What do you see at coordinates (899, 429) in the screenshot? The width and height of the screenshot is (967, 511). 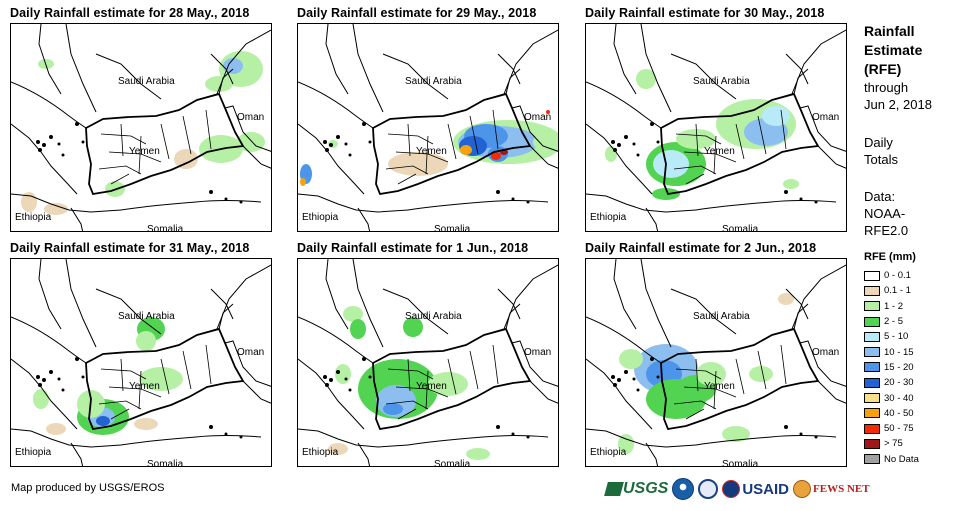 I see `legend-label: 50 - 75` at bounding box center [899, 429].